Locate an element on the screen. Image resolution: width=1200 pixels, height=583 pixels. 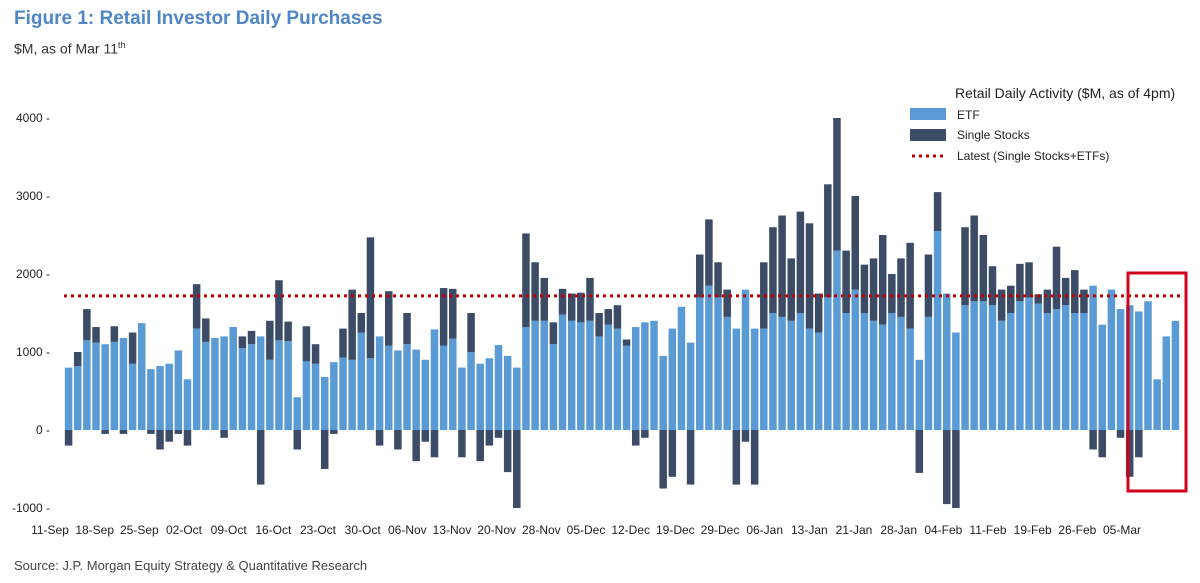
x-tick-label: 25-Sep is located at coordinates (139, 530).